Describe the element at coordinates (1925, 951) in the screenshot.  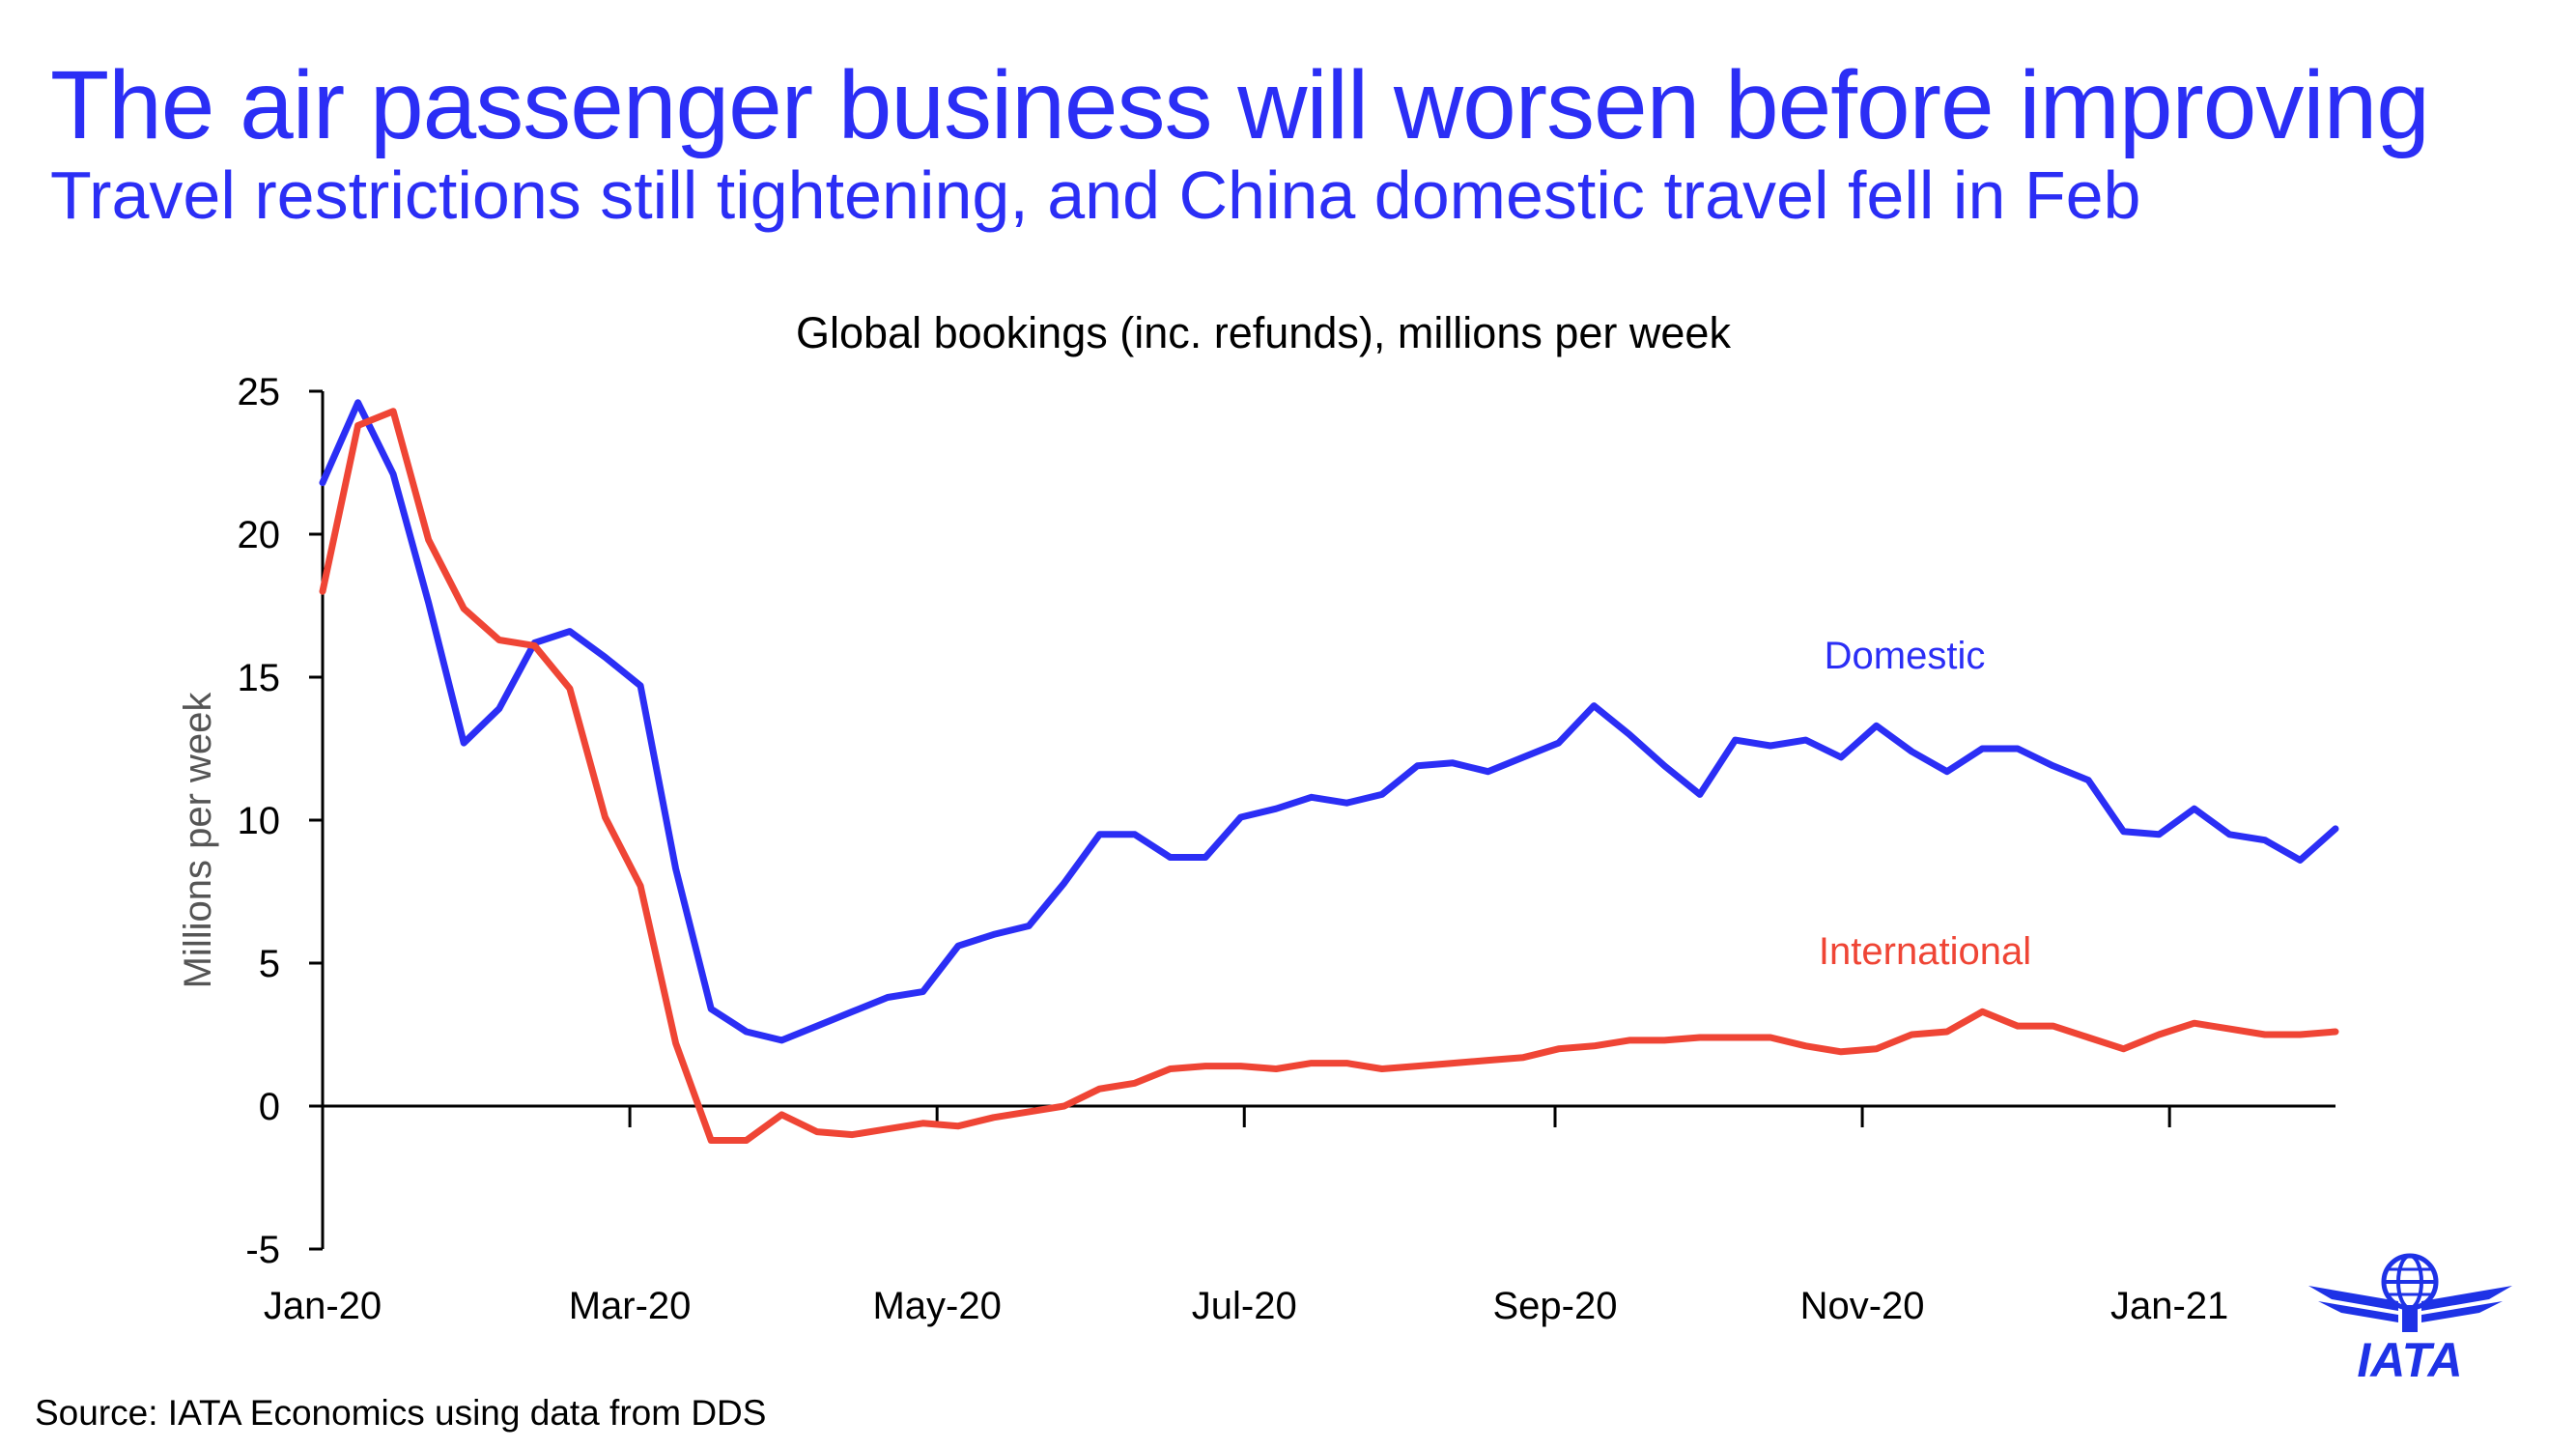
I see `international-series-label: International` at that location.